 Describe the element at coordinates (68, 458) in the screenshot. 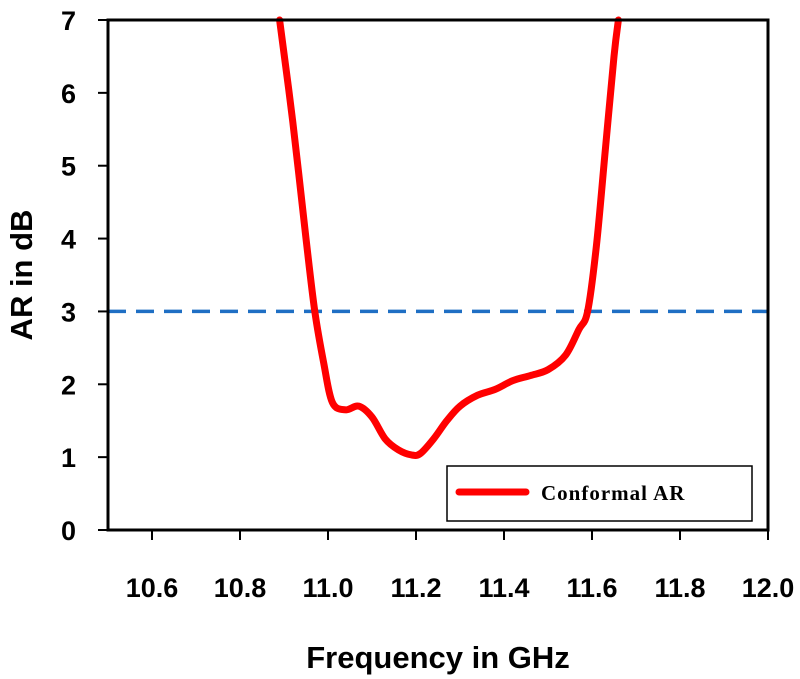

I see `y-tick-label: 1` at that location.